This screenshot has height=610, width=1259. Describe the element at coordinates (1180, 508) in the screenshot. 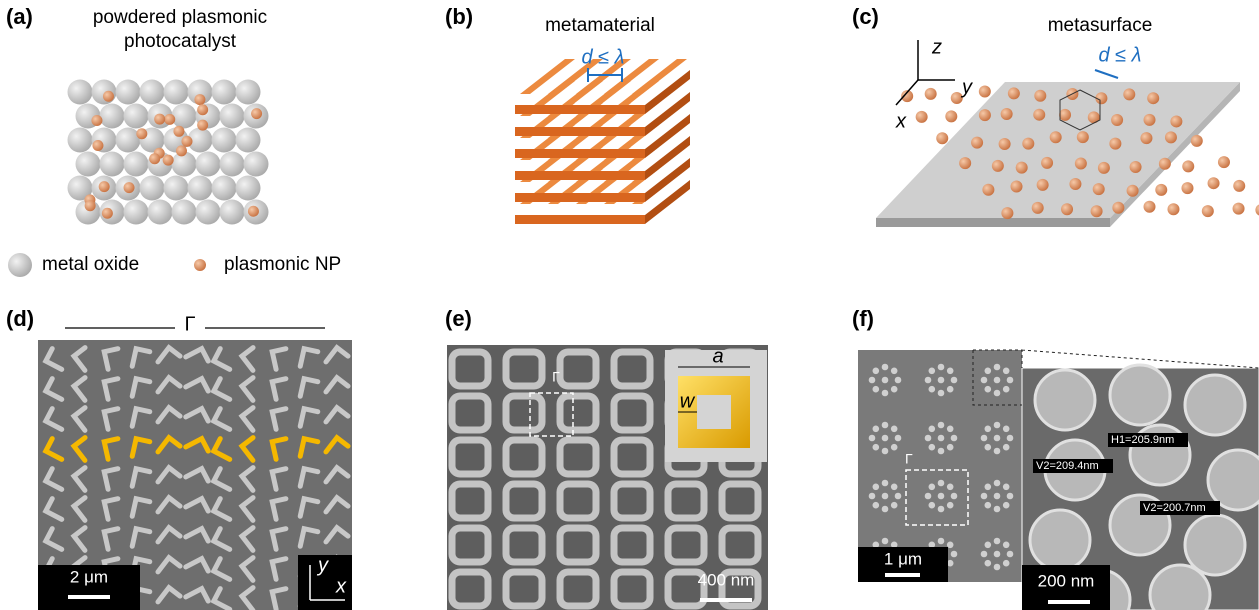

I see `measure-box` at that location.